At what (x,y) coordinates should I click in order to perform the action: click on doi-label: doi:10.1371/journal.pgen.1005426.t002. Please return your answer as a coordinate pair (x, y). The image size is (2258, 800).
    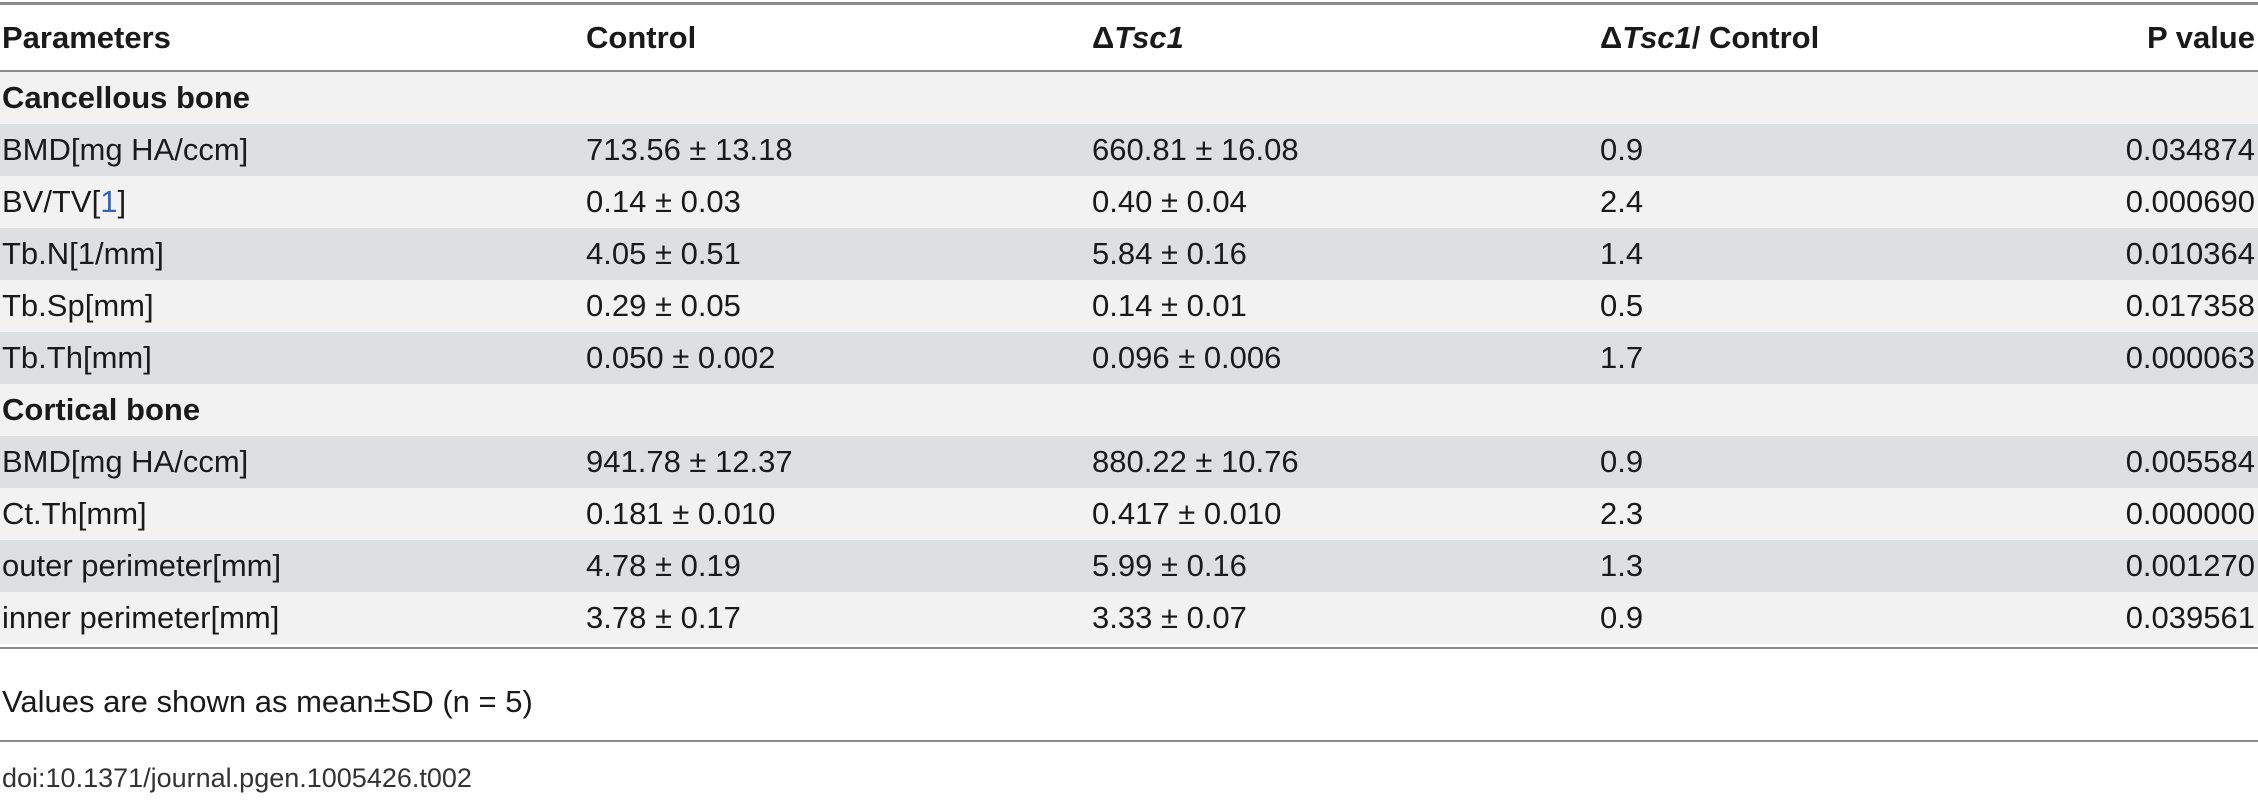
    Looking at the image, I should click on (237, 778).